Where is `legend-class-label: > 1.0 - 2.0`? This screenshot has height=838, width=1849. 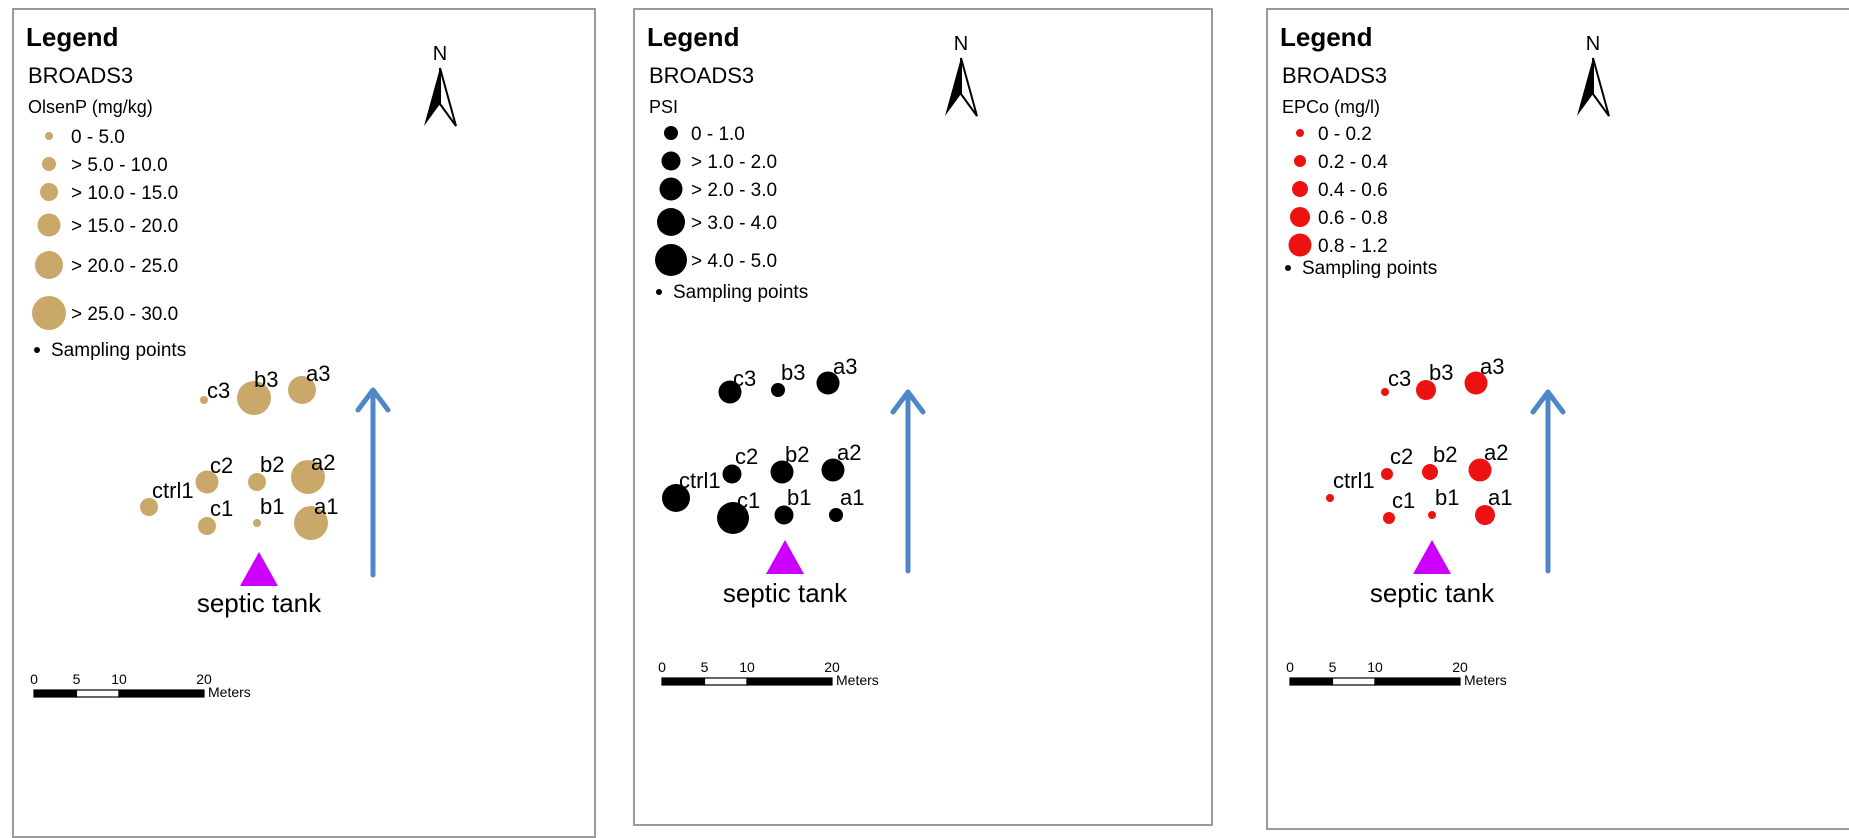
legend-class-label: > 1.0 - 2.0 is located at coordinates (734, 162).